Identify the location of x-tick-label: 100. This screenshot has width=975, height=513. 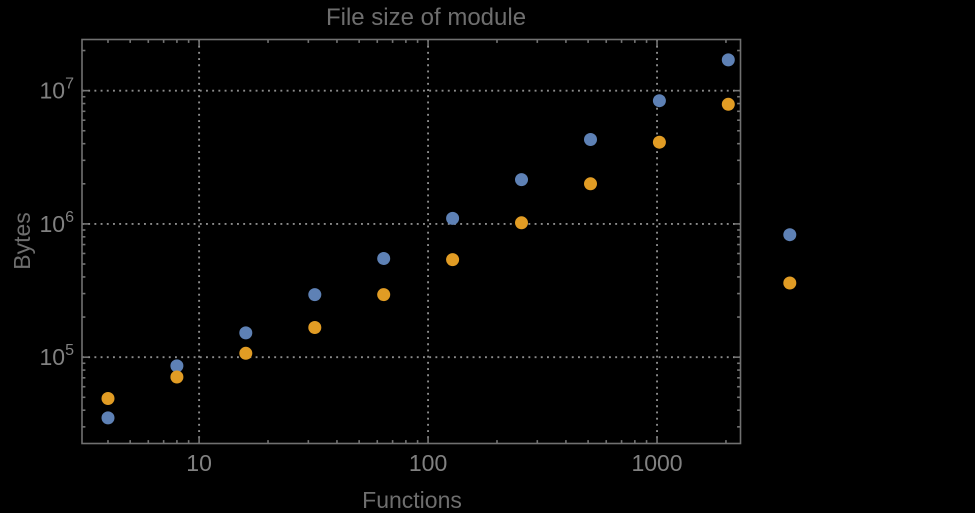
(428, 463).